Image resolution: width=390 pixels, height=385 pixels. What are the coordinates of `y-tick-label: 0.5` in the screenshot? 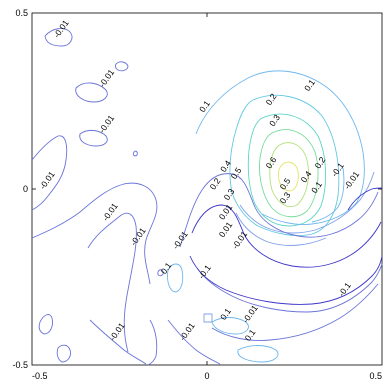 It's located at (21, 13).